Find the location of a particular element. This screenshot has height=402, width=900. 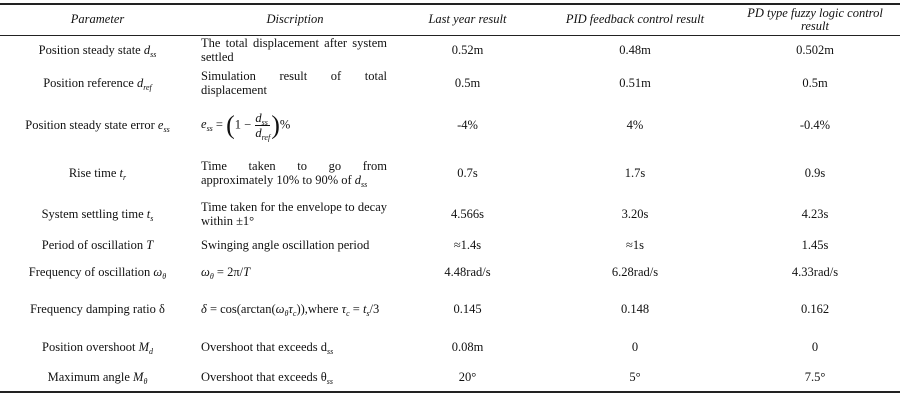

text: -0.4% is located at coordinates (815, 125).